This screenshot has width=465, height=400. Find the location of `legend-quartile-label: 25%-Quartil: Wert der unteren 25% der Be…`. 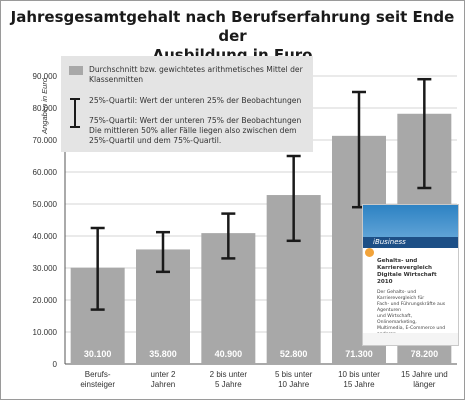

legend-quartile-label: 25%-Quartil: Wert der unteren 25% der Be… is located at coordinates (195, 120).